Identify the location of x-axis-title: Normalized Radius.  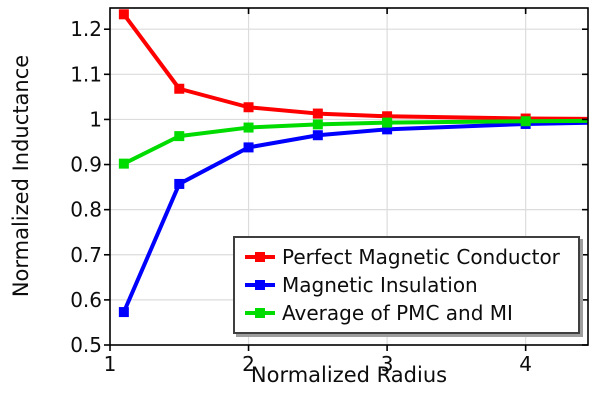
(349, 375).